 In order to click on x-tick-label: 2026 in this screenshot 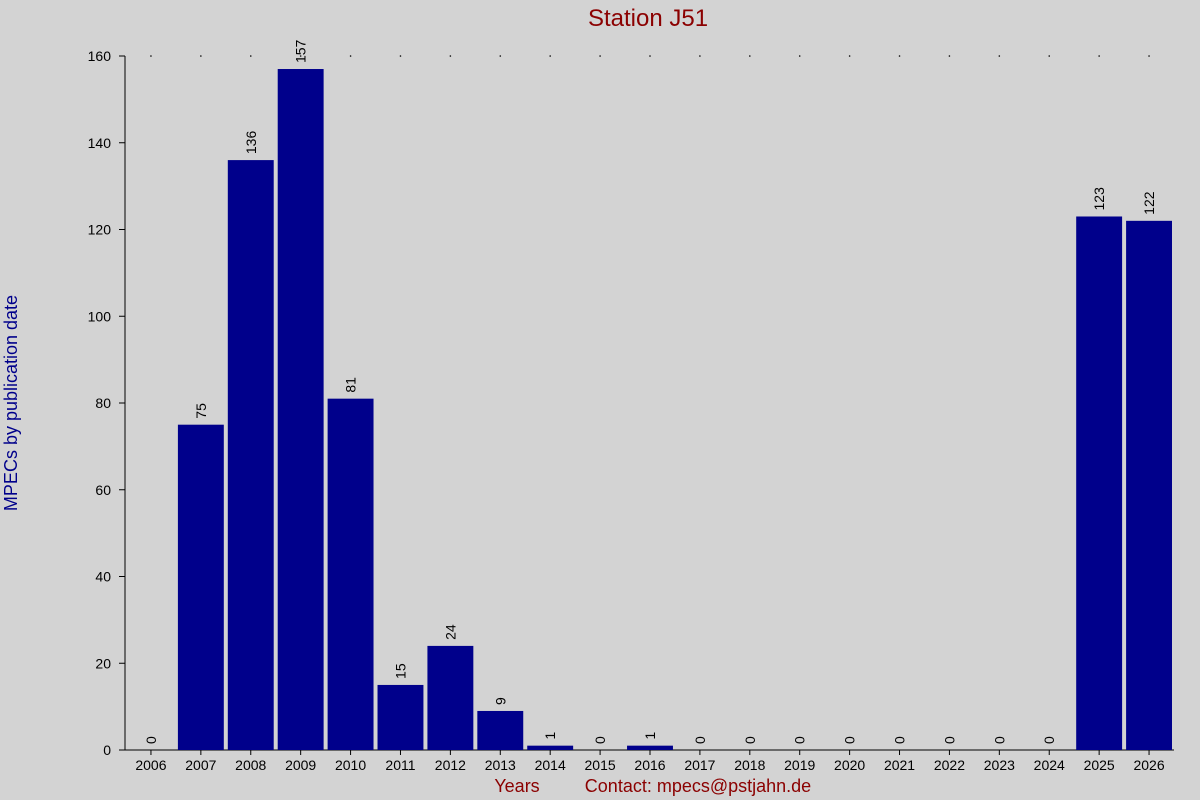, I will do `click(1148, 765)`.